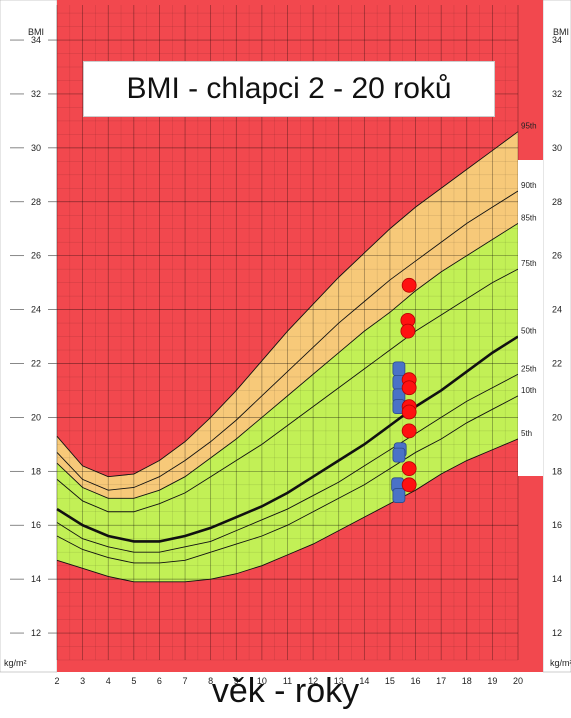  Describe the element at coordinates (15, 663) in the screenshot. I see `unit-label-left: kg/m²` at that location.